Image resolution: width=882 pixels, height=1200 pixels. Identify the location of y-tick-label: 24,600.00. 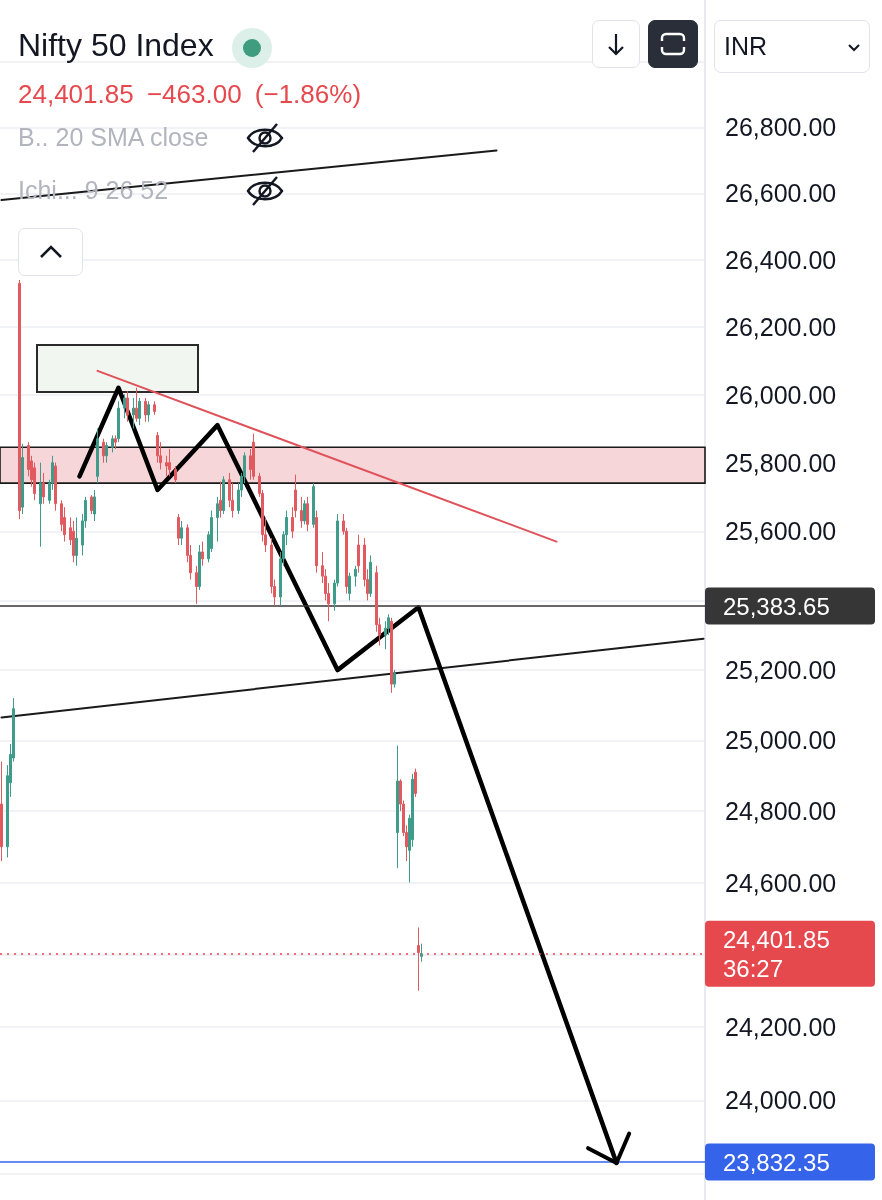
(781, 882).